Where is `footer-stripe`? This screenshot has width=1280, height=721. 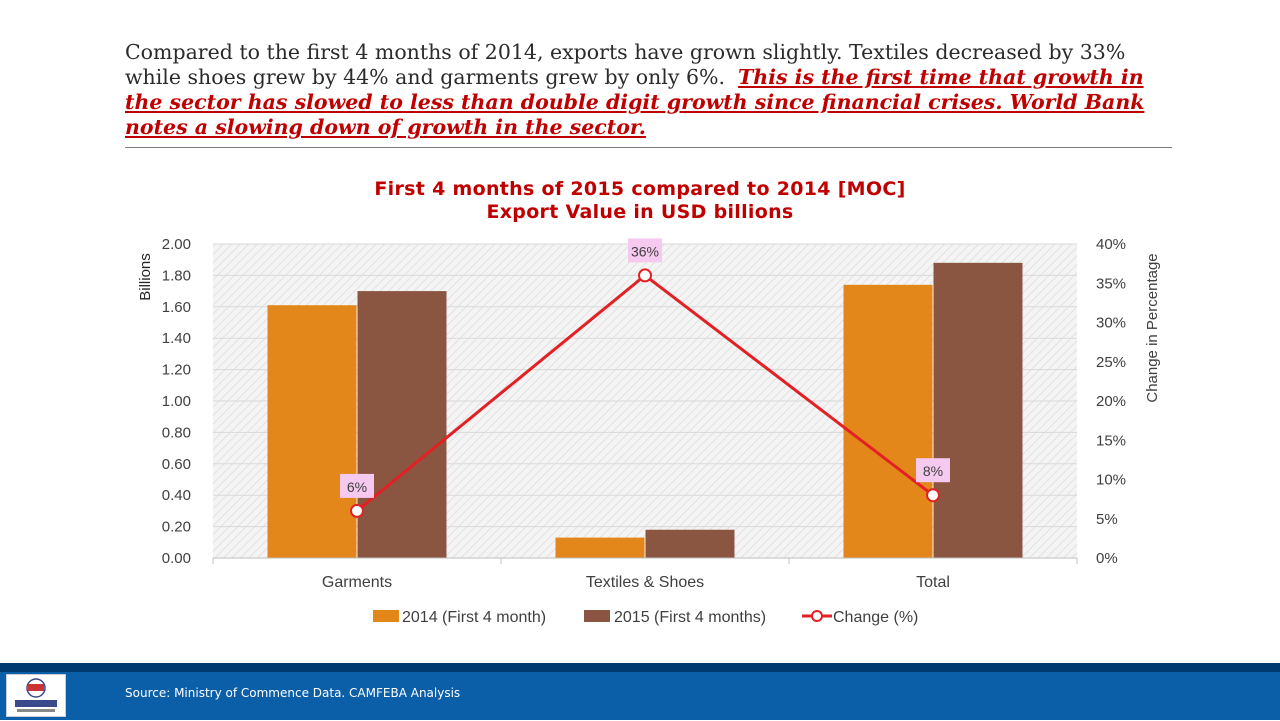
footer-stripe is located at coordinates (640, 667).